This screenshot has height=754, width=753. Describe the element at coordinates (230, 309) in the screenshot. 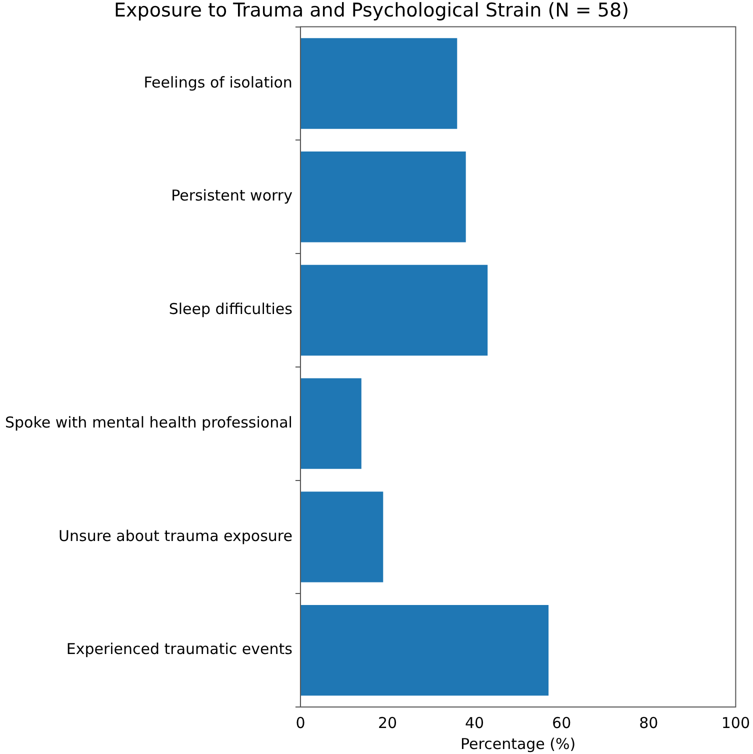

I see `y-tick-label: Sleep difficulties` at that location.